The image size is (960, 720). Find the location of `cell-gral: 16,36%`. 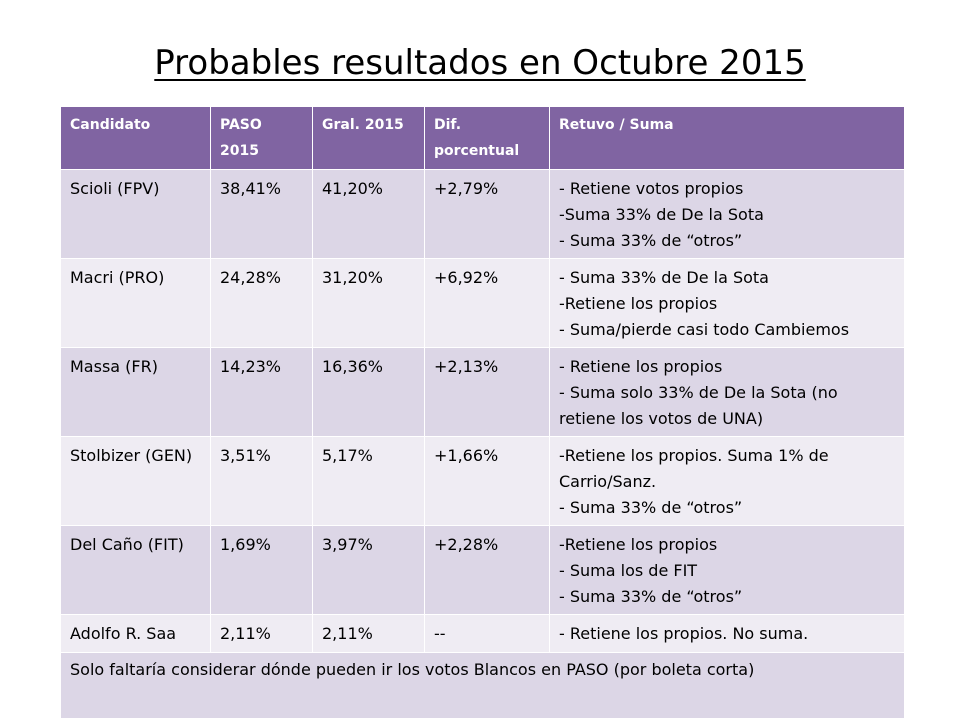

cell-gral: 16,36% is located at coordinates (368, 392).